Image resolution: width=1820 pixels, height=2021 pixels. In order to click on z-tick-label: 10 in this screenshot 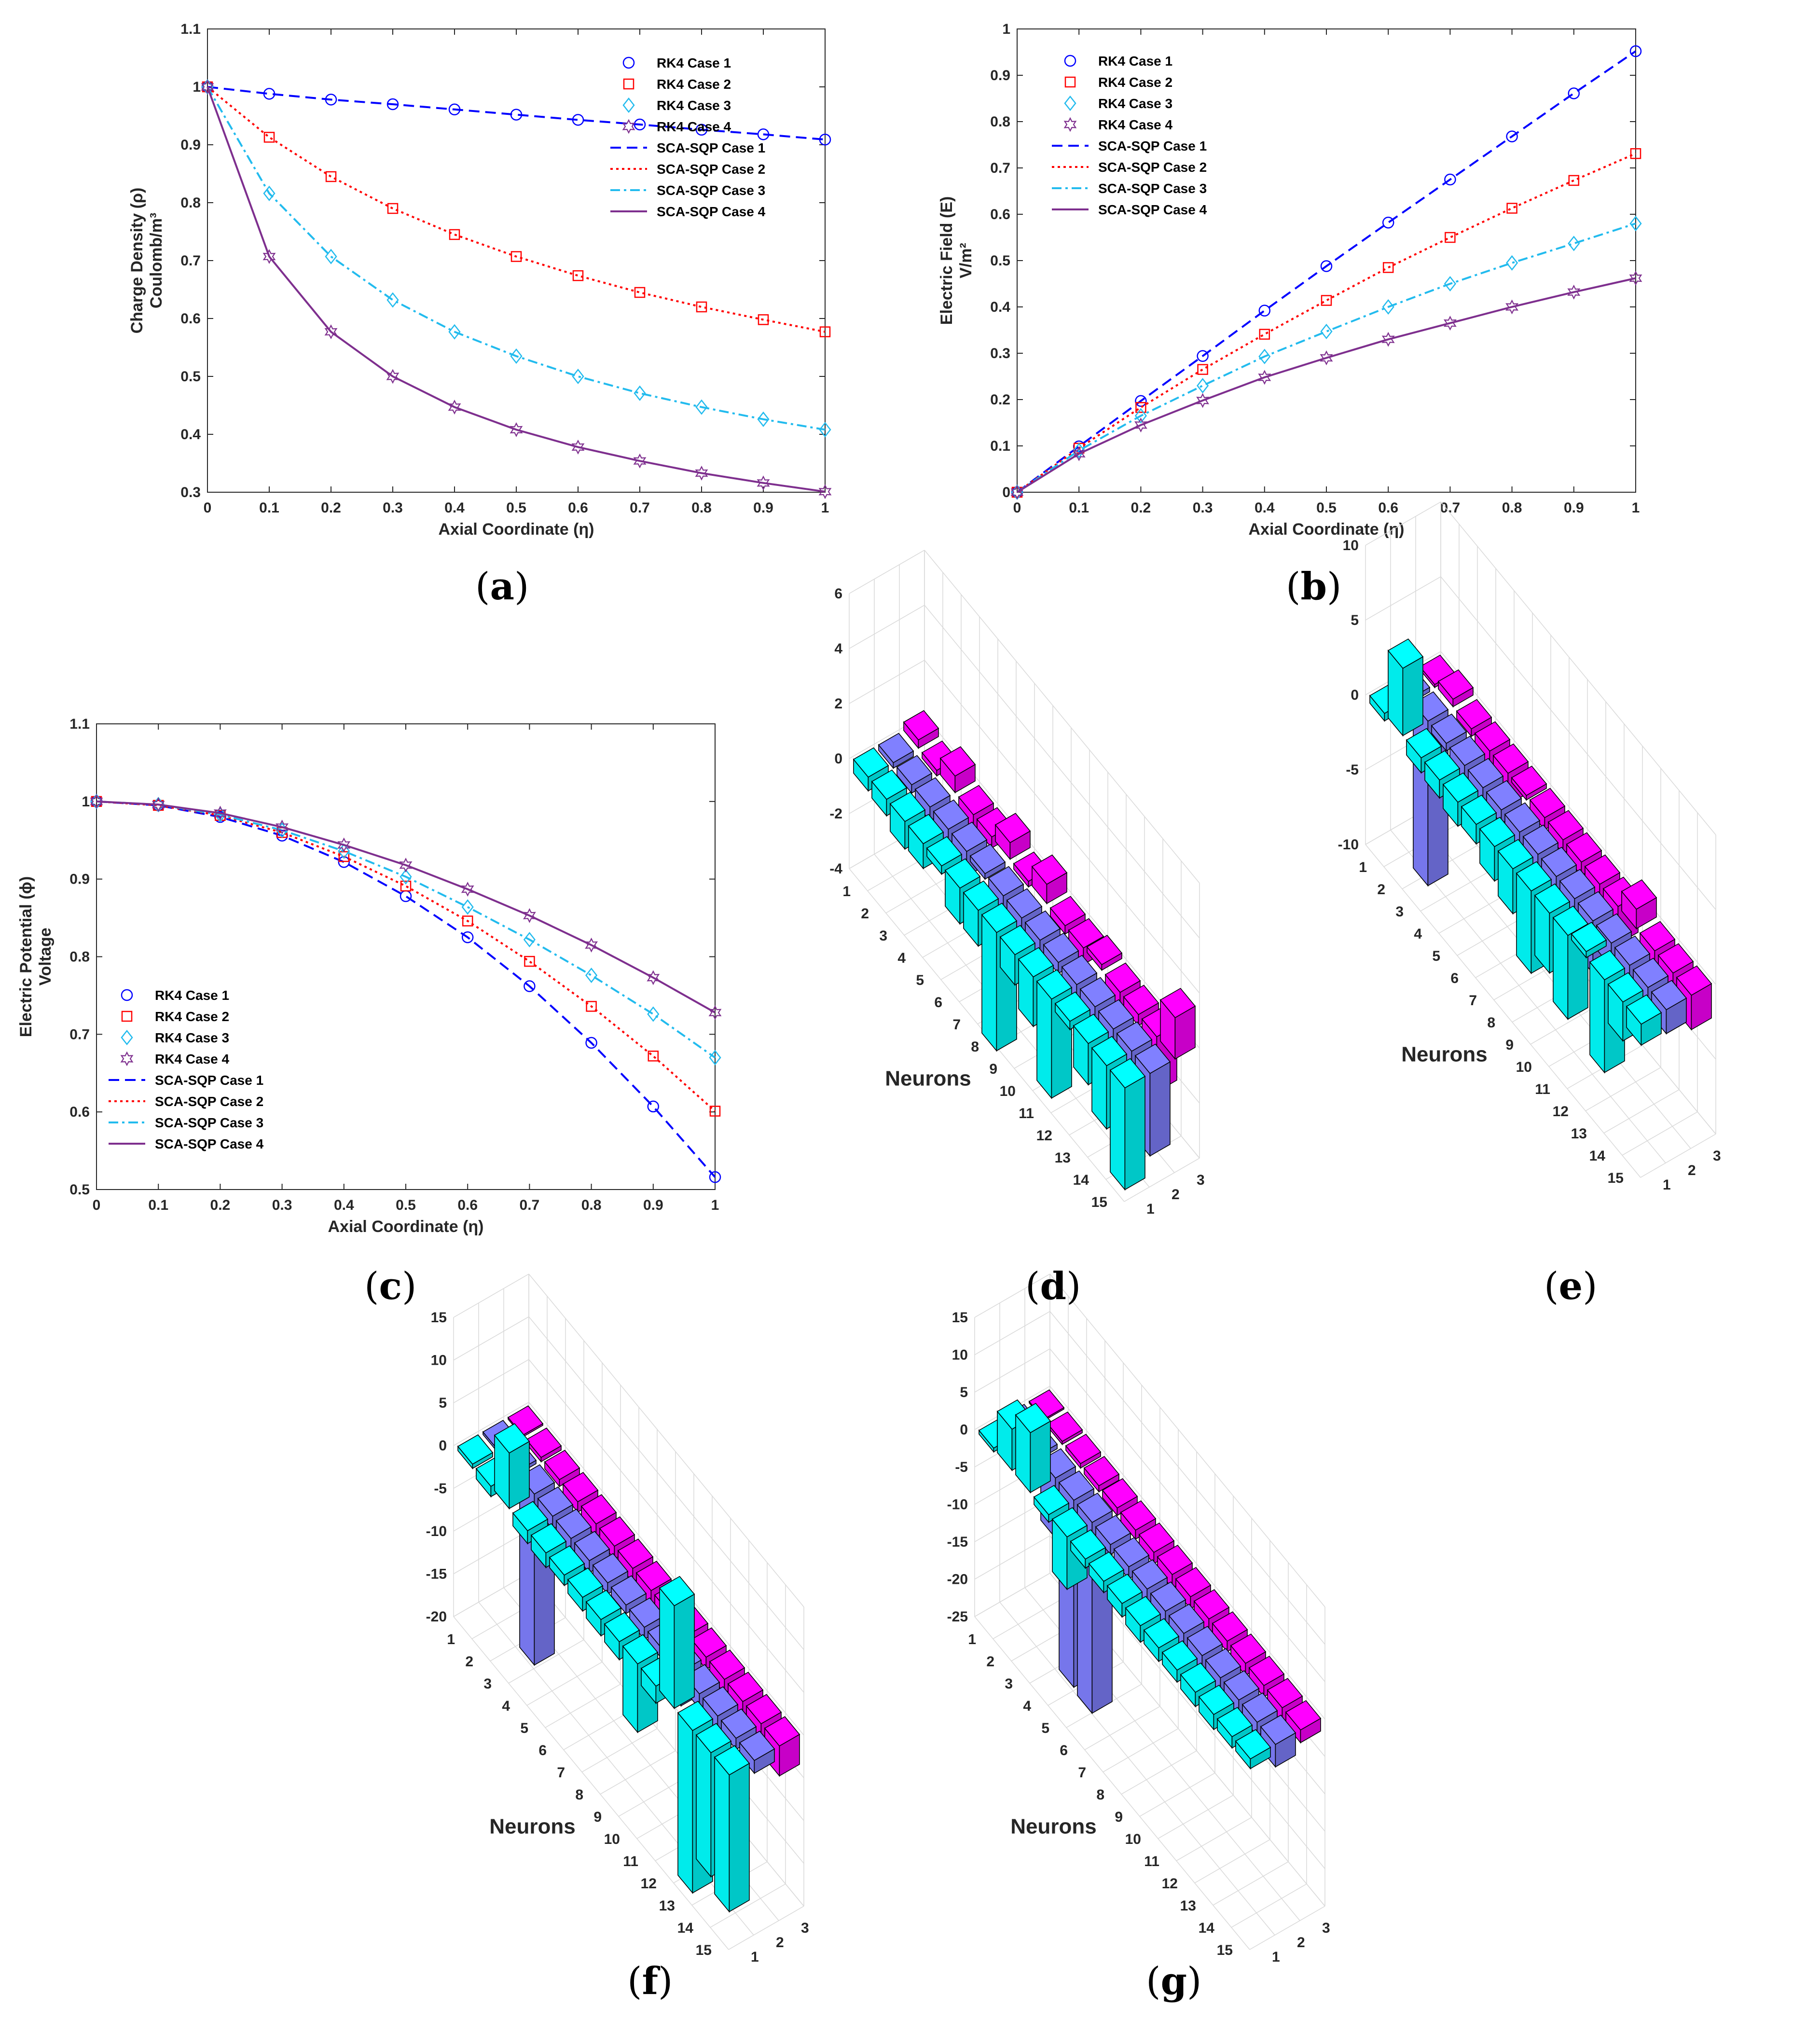, I will do `click(439, 1361)`.